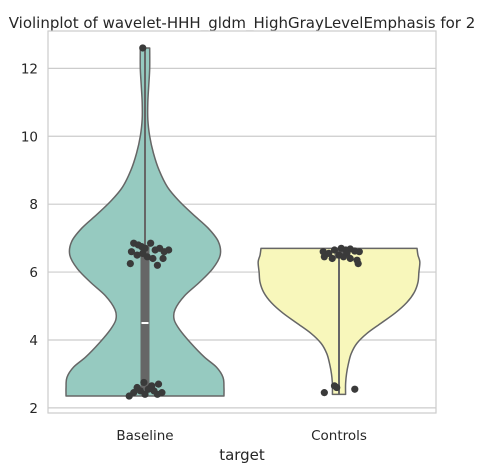 The height and width of the screenshot is (473, 484). Describe the element at coordinates (33, 341) in the screenshot. I see `y-tick-label: 4` at that location.